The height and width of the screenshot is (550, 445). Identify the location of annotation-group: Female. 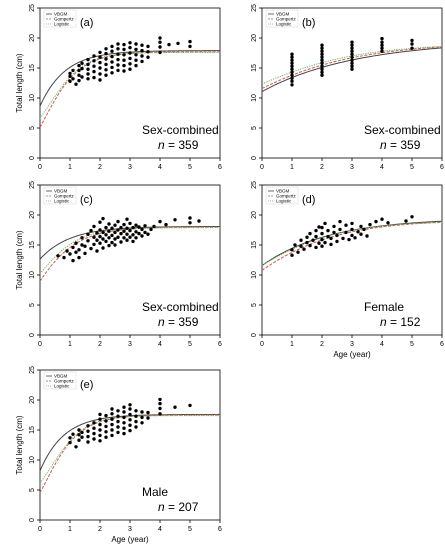
(384, 307).